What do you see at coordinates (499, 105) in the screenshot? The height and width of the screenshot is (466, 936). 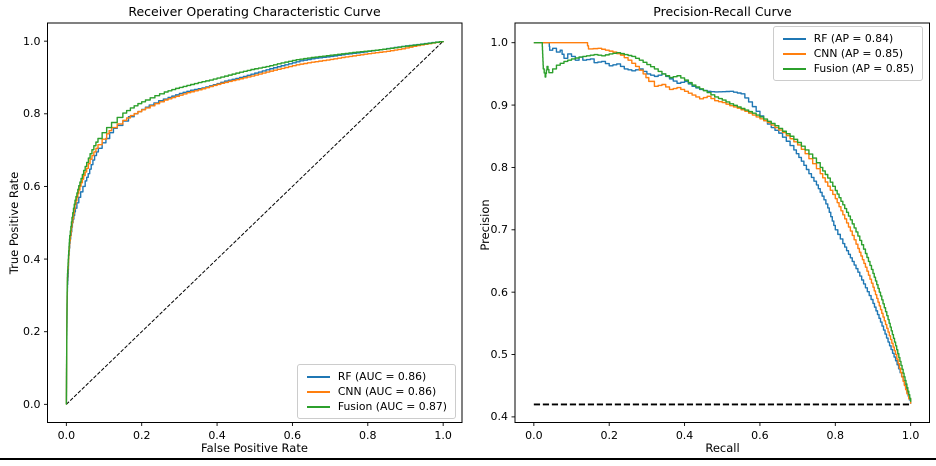 I see `y-tick-label: 0.9` at bounding box center [499, 105].